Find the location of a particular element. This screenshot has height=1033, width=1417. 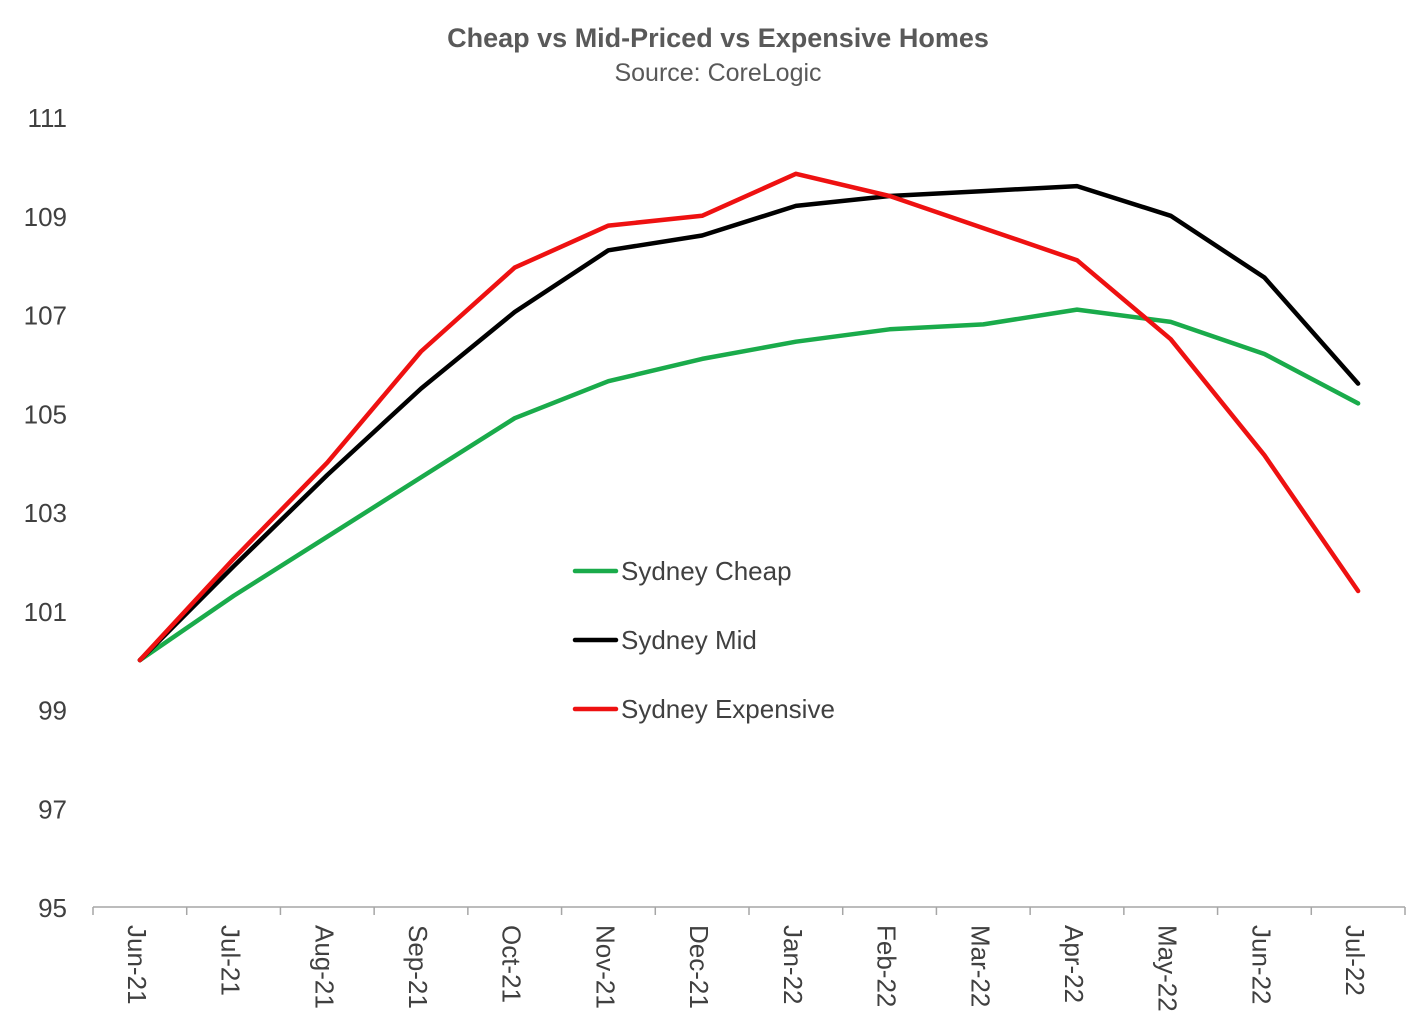

x-tick-label: Aug-21 is located at coordinates (324, 967).